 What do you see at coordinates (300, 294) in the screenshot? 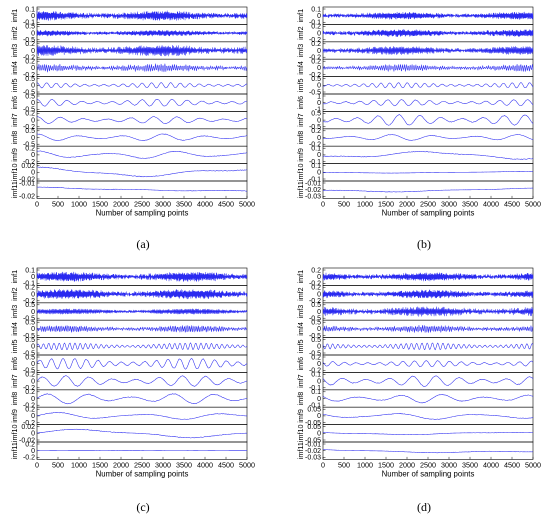
I see `series-label: imf2` at bounding box center [300, 294].